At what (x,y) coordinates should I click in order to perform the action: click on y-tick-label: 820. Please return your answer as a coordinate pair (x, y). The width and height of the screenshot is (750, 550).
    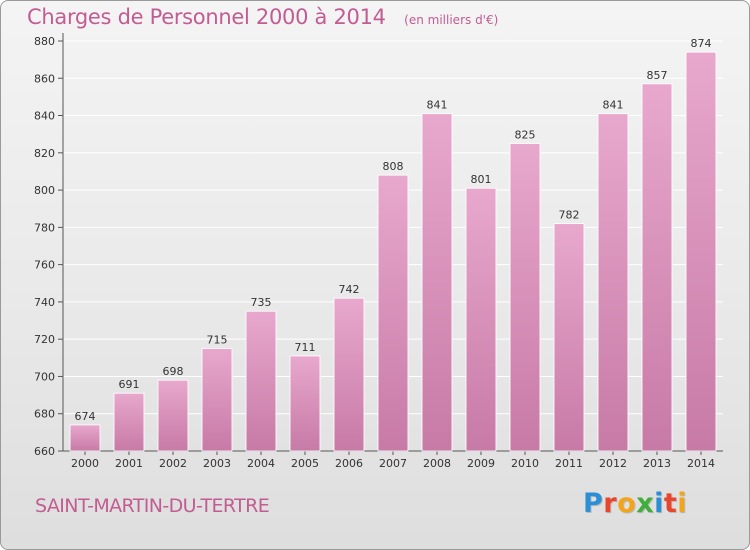
    Looking at the image, I should click on (44, 153).